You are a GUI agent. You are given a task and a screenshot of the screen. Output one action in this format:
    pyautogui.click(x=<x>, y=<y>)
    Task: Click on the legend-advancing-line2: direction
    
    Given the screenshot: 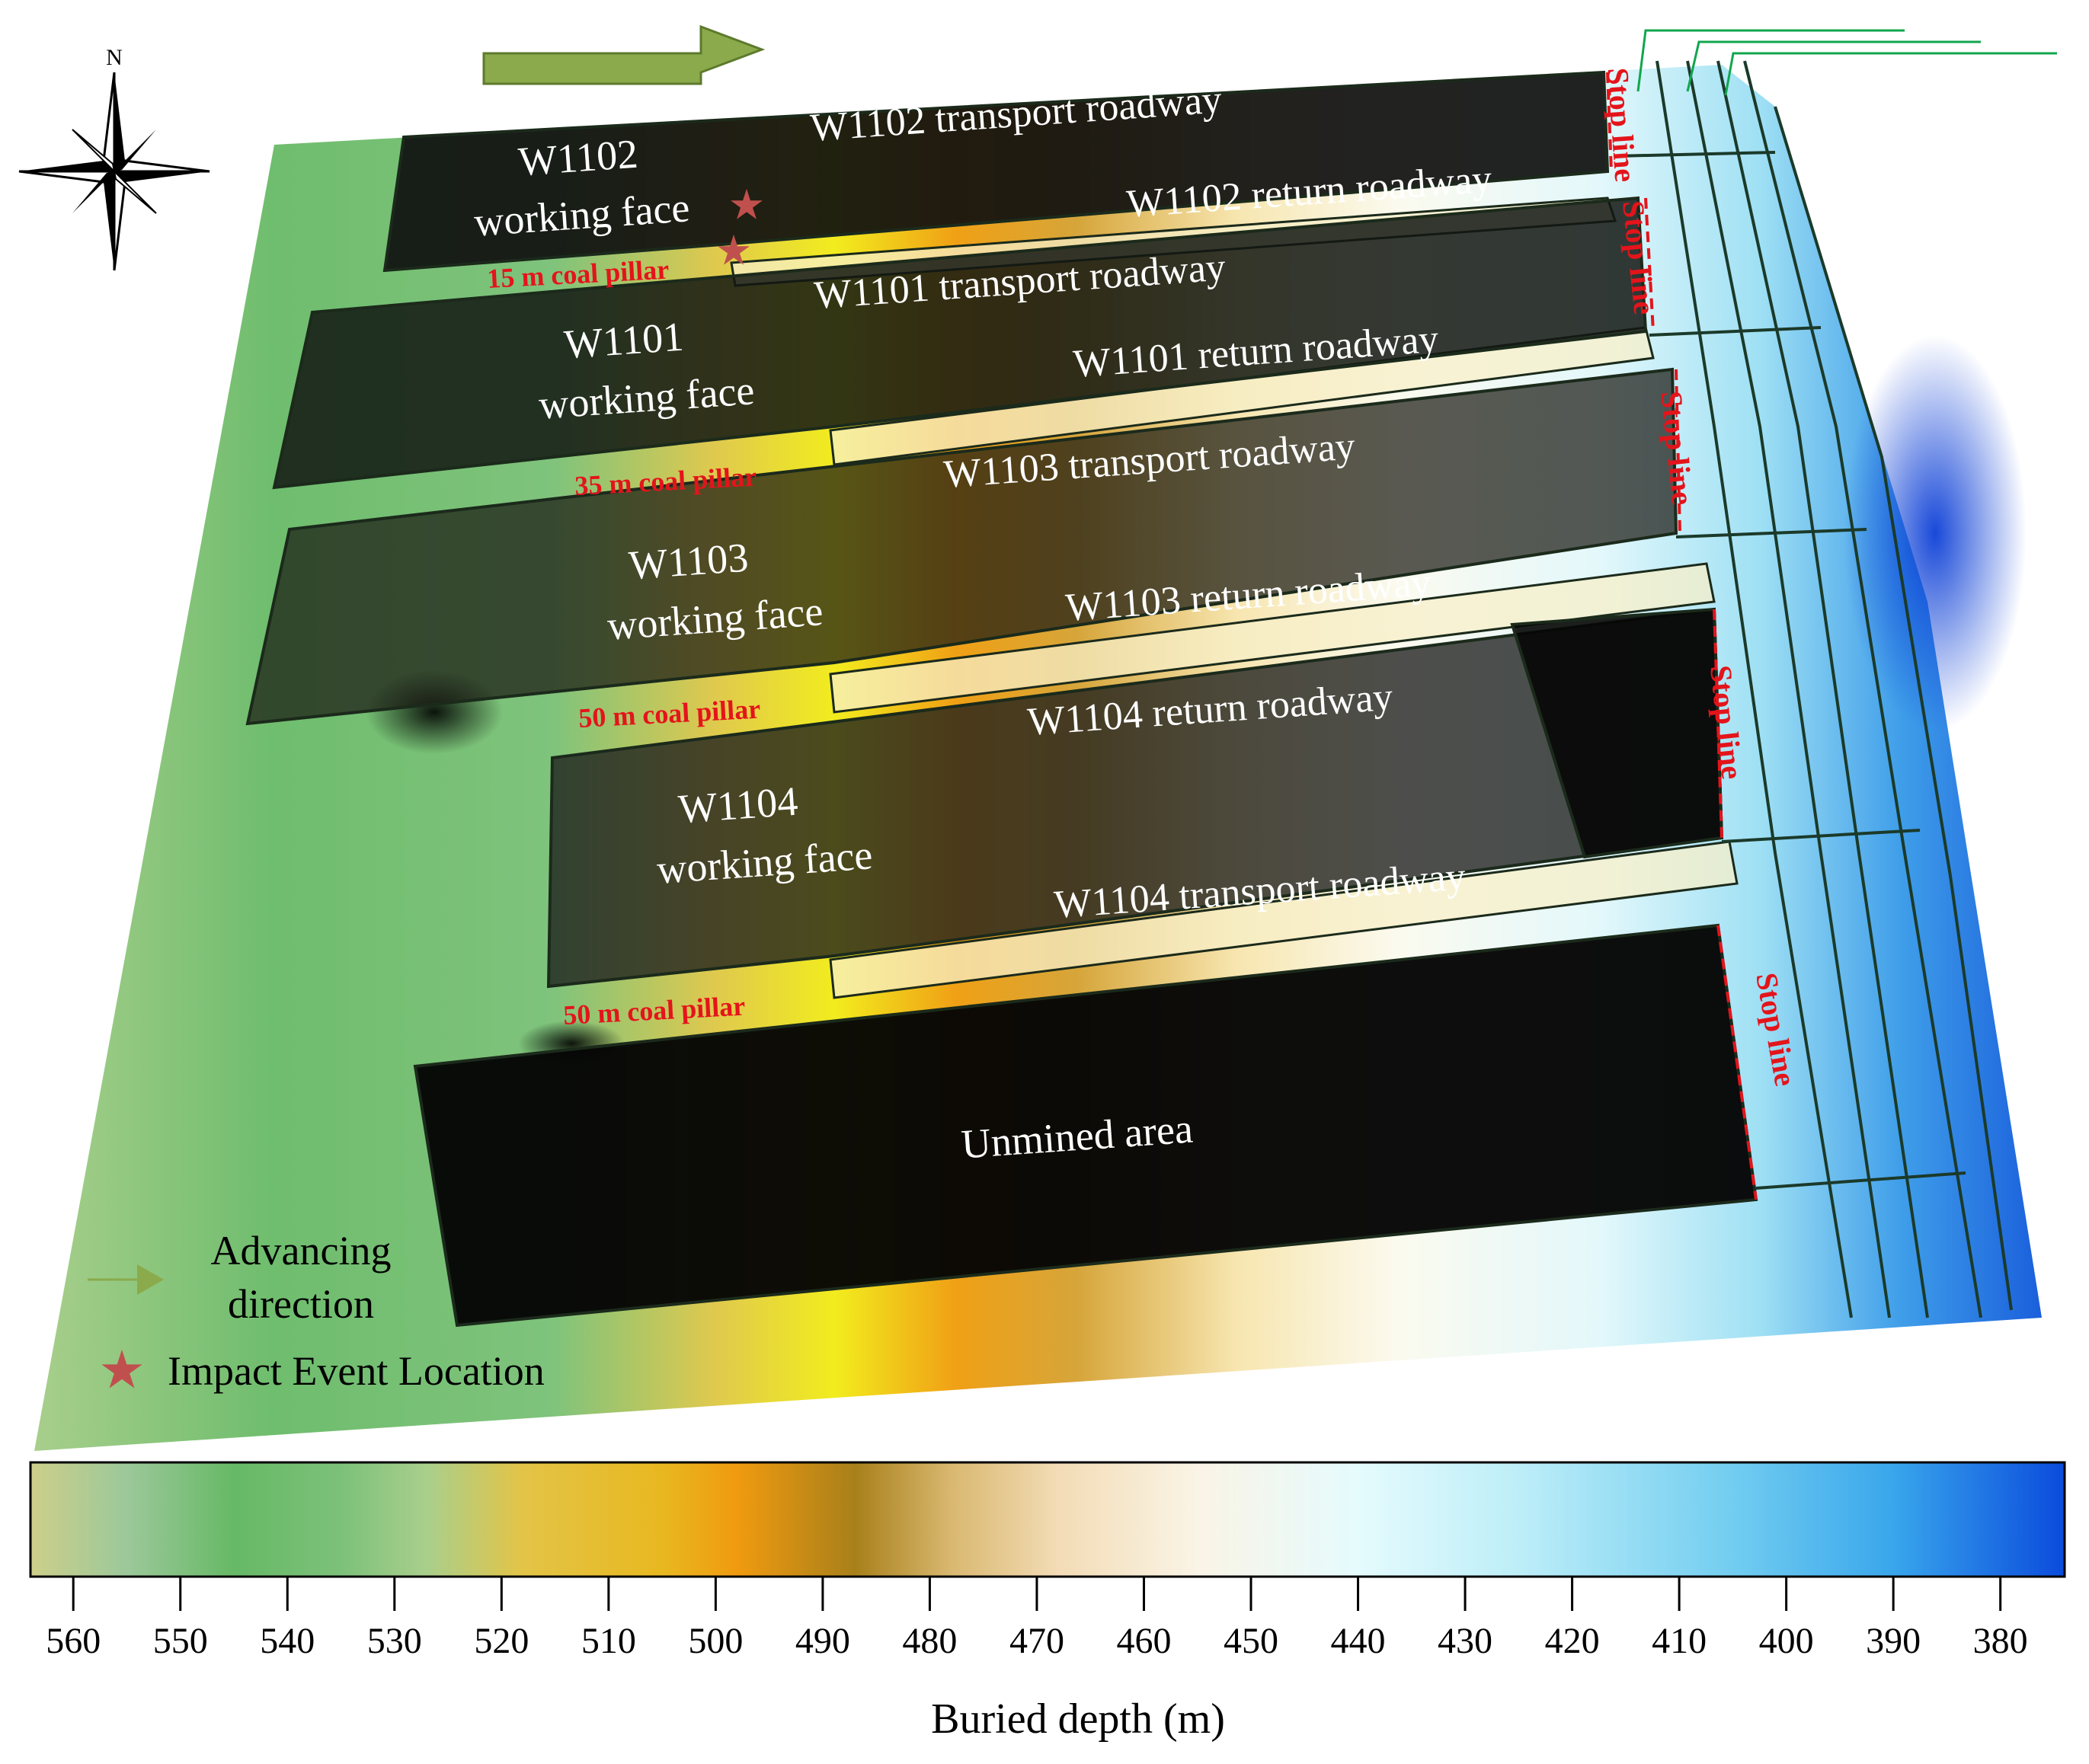 What is the action you would take?
    pyautogui.click(x=301, y=1304)
    